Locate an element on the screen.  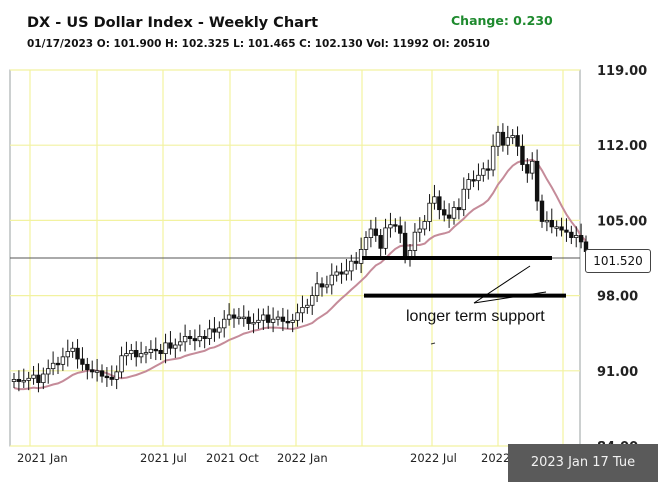
x-tick-label: 2021 Oct is located at coordinates (232, 458).